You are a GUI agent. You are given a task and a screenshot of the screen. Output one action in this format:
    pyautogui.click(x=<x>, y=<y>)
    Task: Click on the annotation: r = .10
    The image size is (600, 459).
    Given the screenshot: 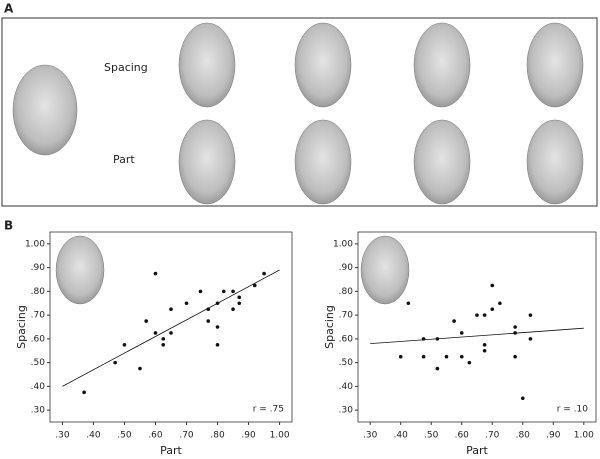 What is the action you would take?
    pyautogui.click(x=573, y=410)
    